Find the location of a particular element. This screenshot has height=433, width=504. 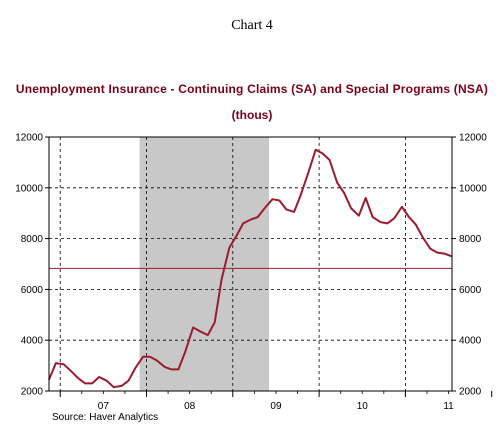

chart-subtitle: (thous) is located at coordinates (252, 115).